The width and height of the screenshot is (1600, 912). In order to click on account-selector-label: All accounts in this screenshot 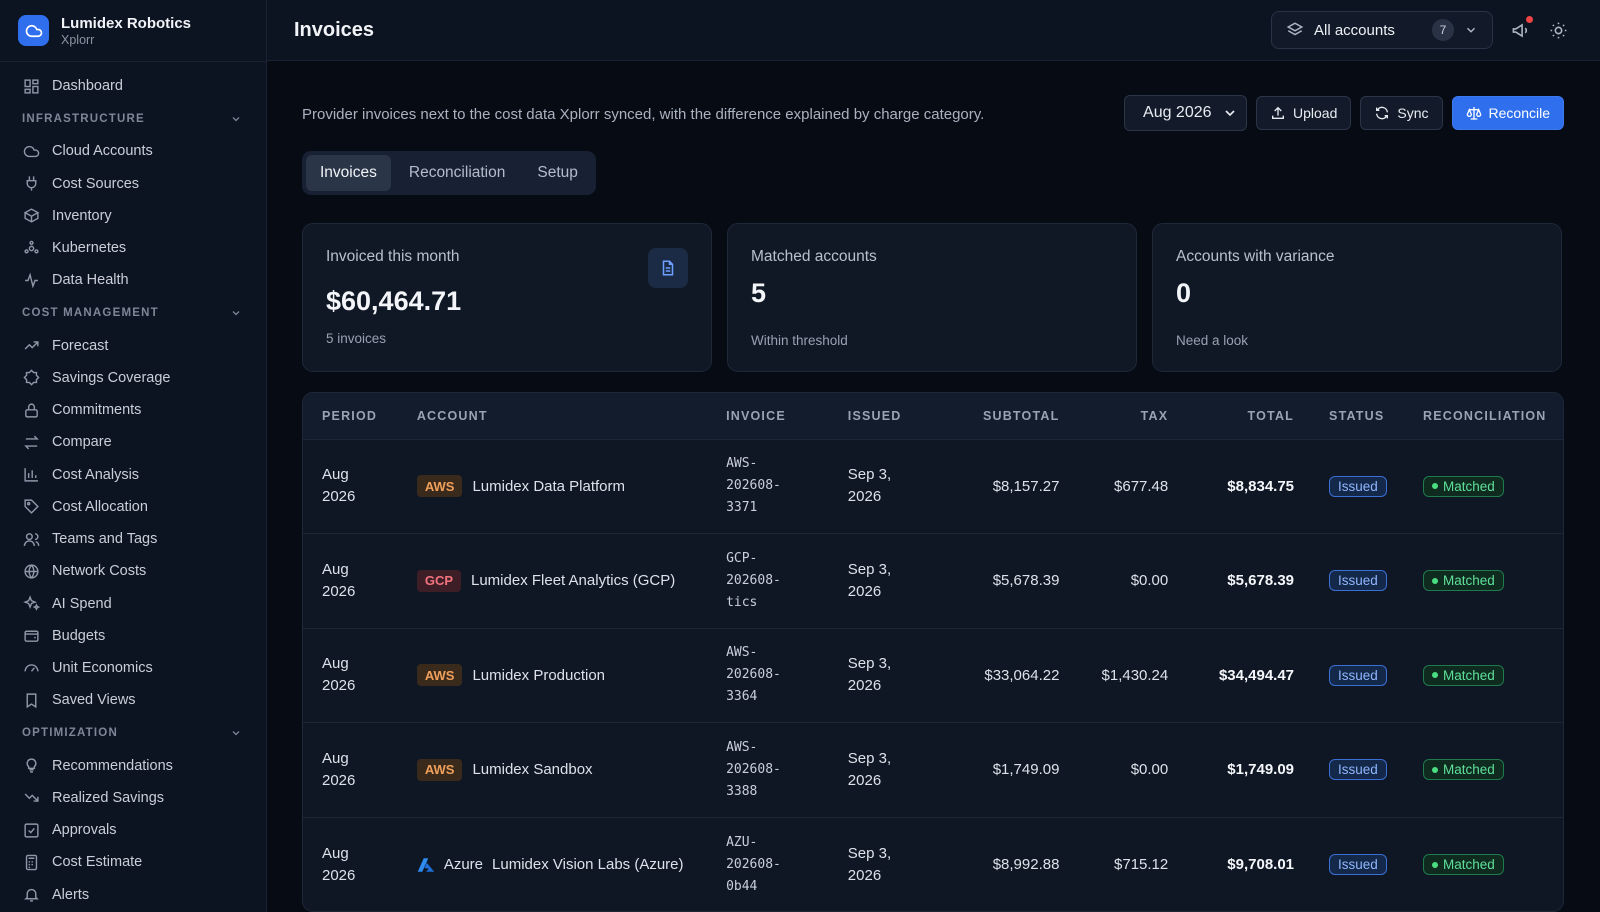, I will do `click(1354, 30)`.